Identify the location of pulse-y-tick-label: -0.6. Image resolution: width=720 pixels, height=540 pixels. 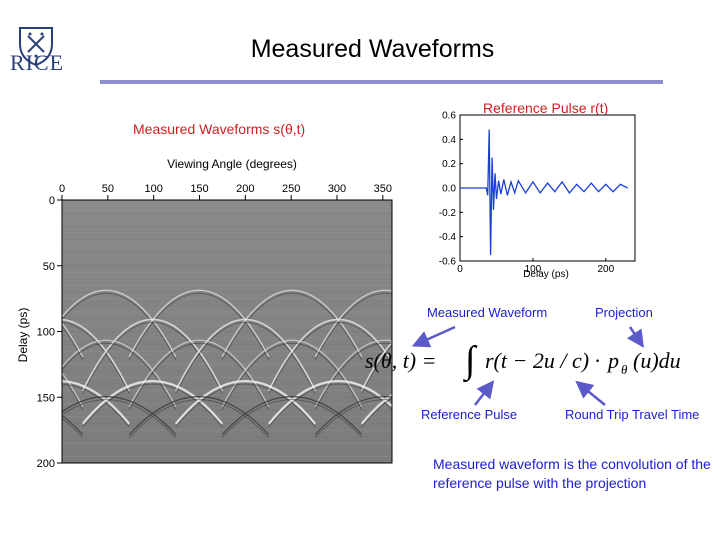
(448, 262).